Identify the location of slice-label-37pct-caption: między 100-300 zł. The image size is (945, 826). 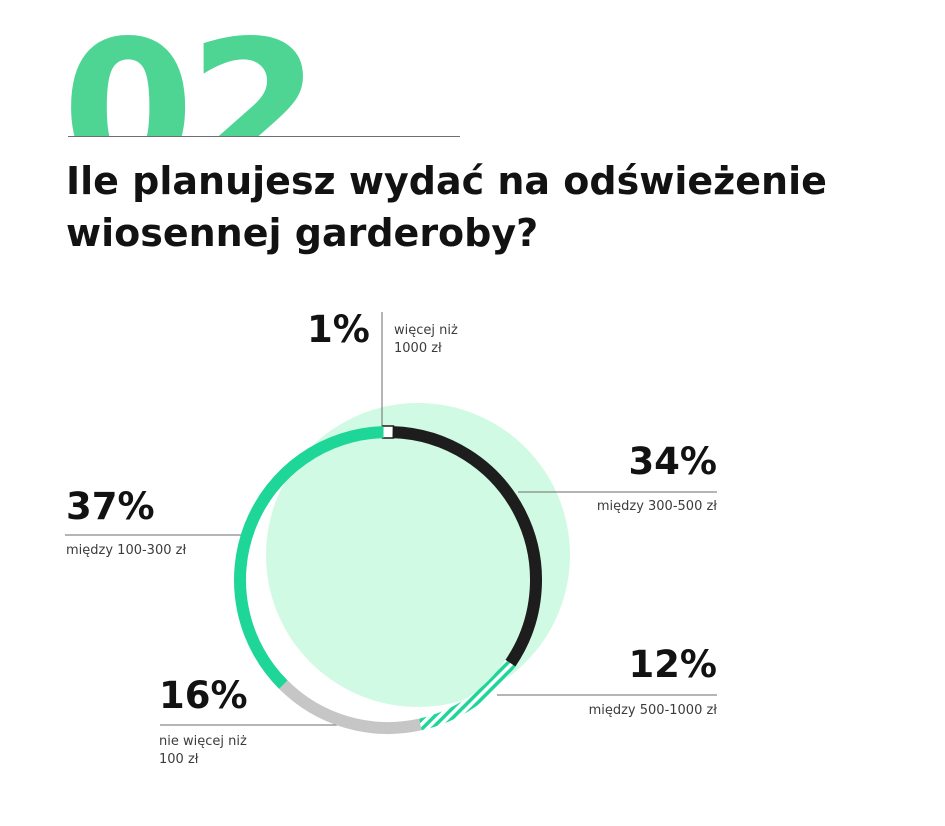
(126, 550).